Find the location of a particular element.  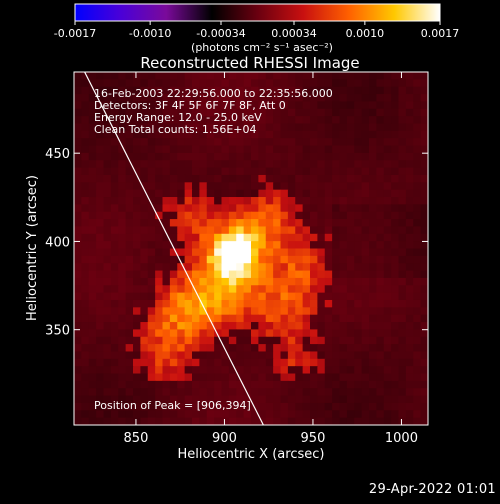

colorbar-tick-label: 0.00034 is located at coordinates (294, 33).